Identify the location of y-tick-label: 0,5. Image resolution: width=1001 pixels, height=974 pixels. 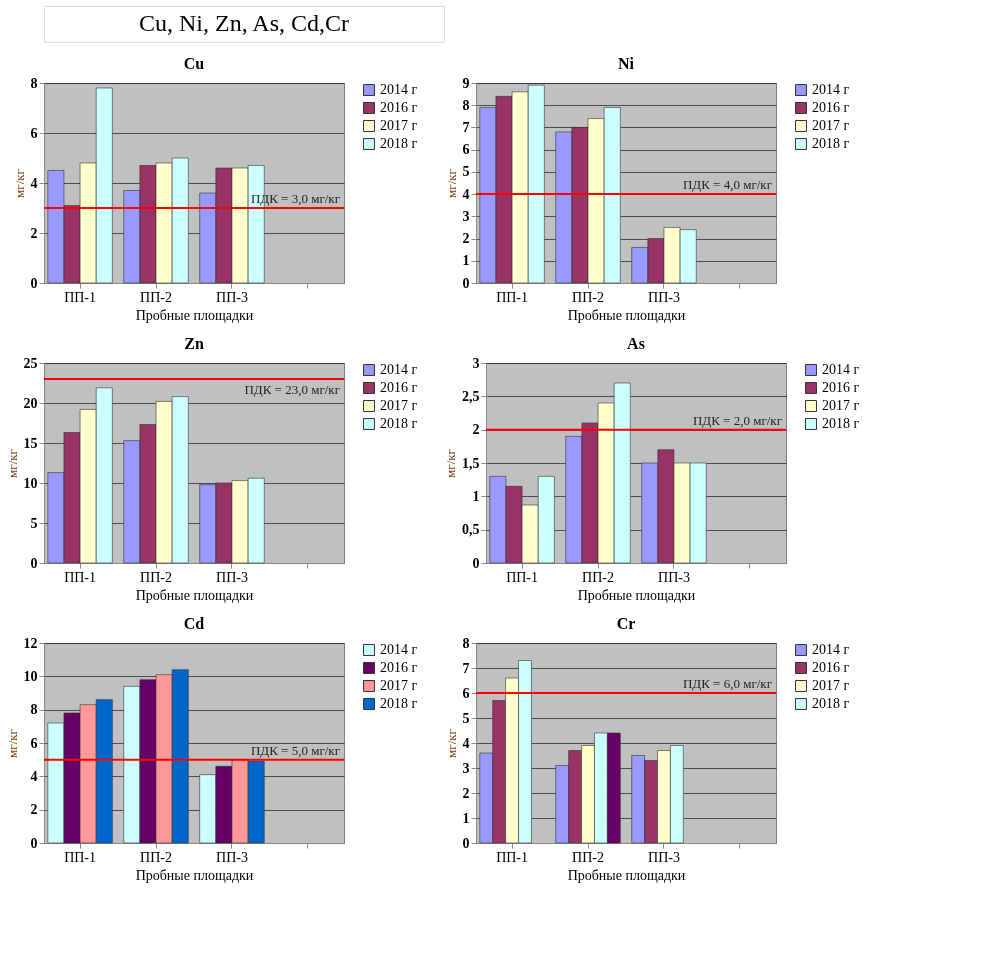
(471, 530).